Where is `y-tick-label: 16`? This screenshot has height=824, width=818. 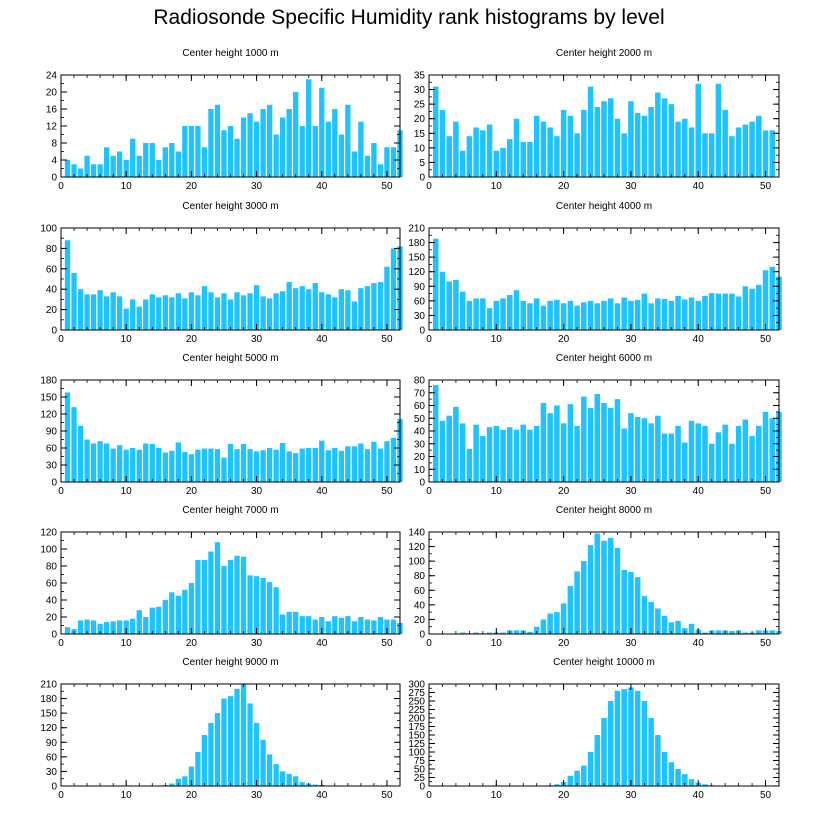 y-tick-label: 16 is located at coordinates (52, 110).